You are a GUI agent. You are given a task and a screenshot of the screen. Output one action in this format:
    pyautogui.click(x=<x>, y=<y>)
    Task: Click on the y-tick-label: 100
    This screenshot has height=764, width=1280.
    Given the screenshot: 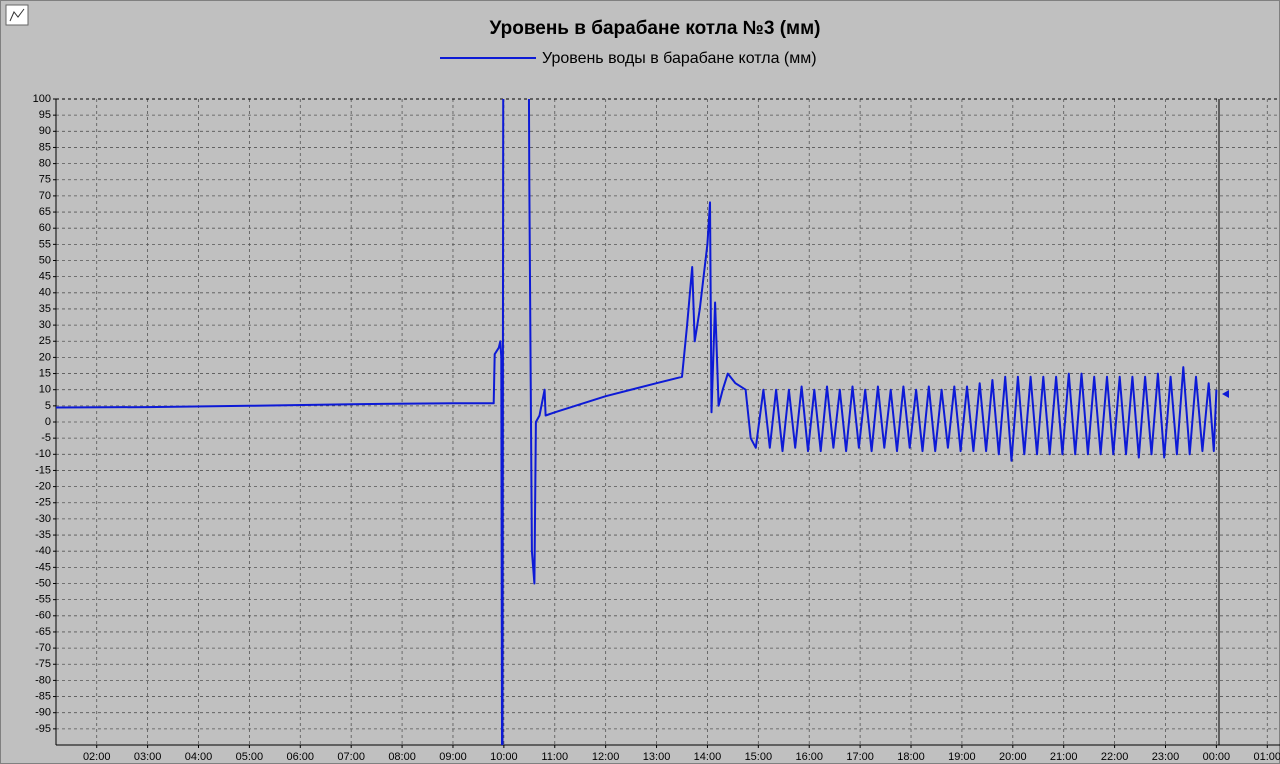 What is the action you would take?
    pyautogui.click(x=42, y=99)
    